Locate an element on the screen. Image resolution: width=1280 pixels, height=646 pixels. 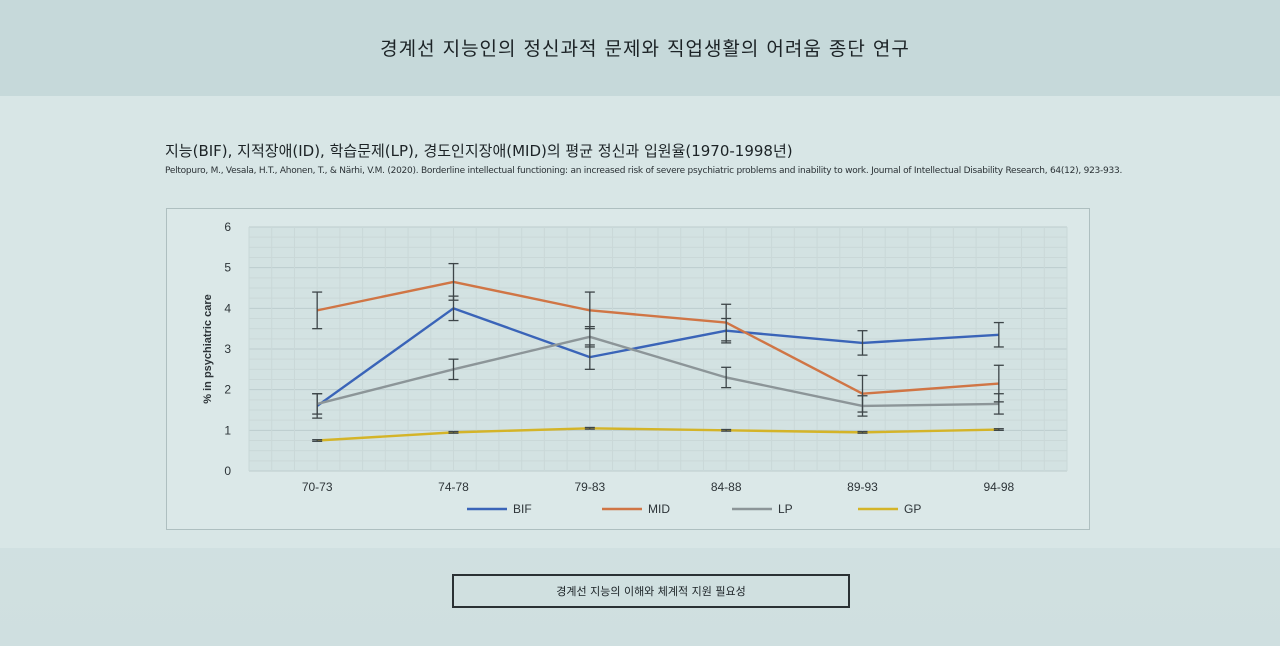
legend-item-bif: BIF is located at coordinates (499, 509).